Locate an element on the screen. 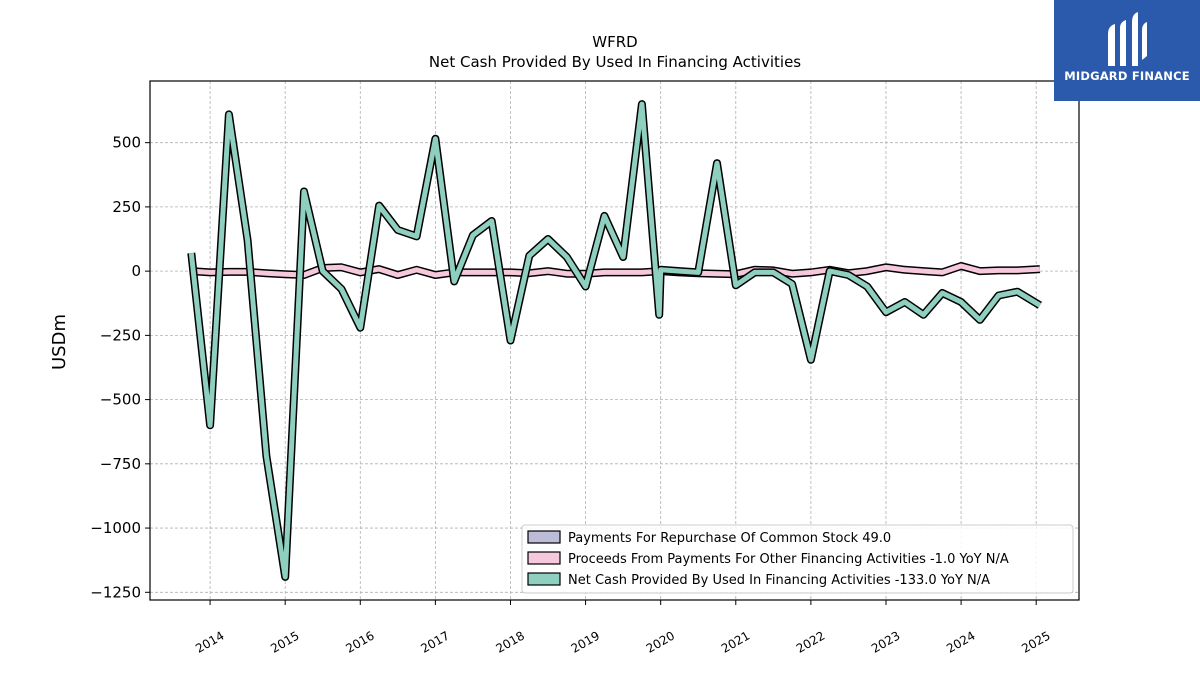  y-tick-label: 500 is located at coordinates (126, 143).